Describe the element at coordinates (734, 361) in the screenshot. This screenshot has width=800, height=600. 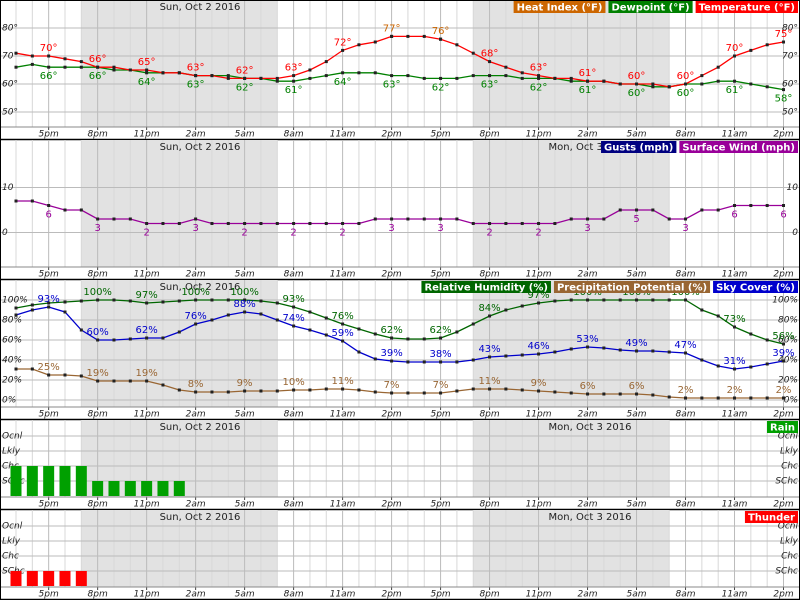
I see `data-label: 31%` at that location.